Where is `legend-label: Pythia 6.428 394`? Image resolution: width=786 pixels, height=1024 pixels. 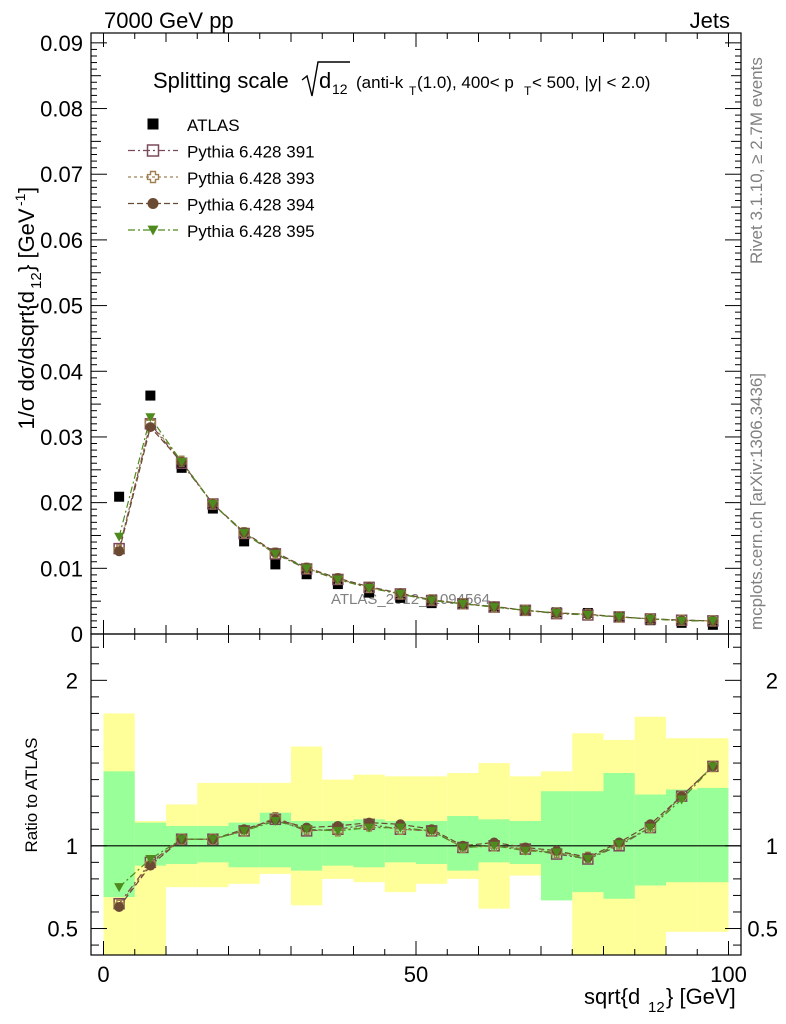 legend-label: Pythia 6.428 394 is located at coordinates (251, 205).